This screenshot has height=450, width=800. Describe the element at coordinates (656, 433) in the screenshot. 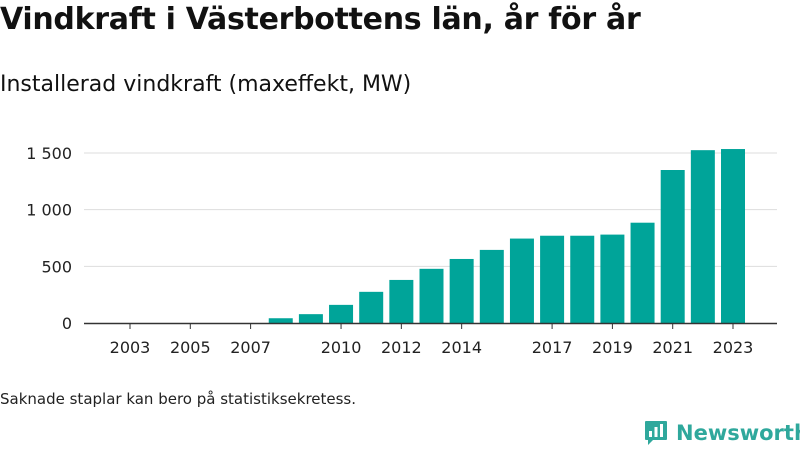

I see `newsworthy-logo-icon` at that location.